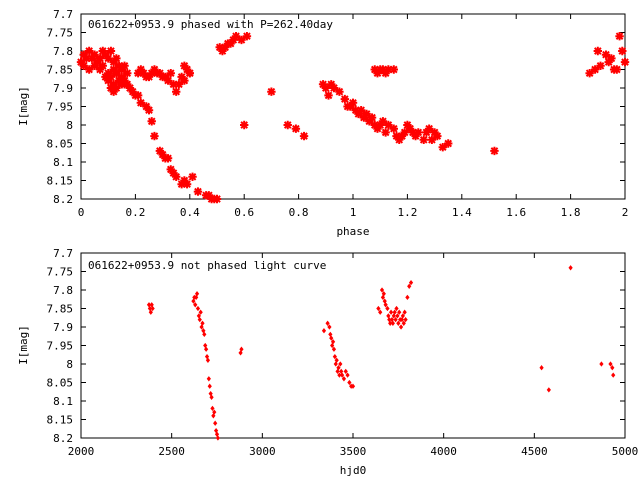 This screenshot has width=640, height=480. Describe the element at coordinates (60, 107) in the screenshot. I see `phased-y-tick-label: 7.95` at that location.